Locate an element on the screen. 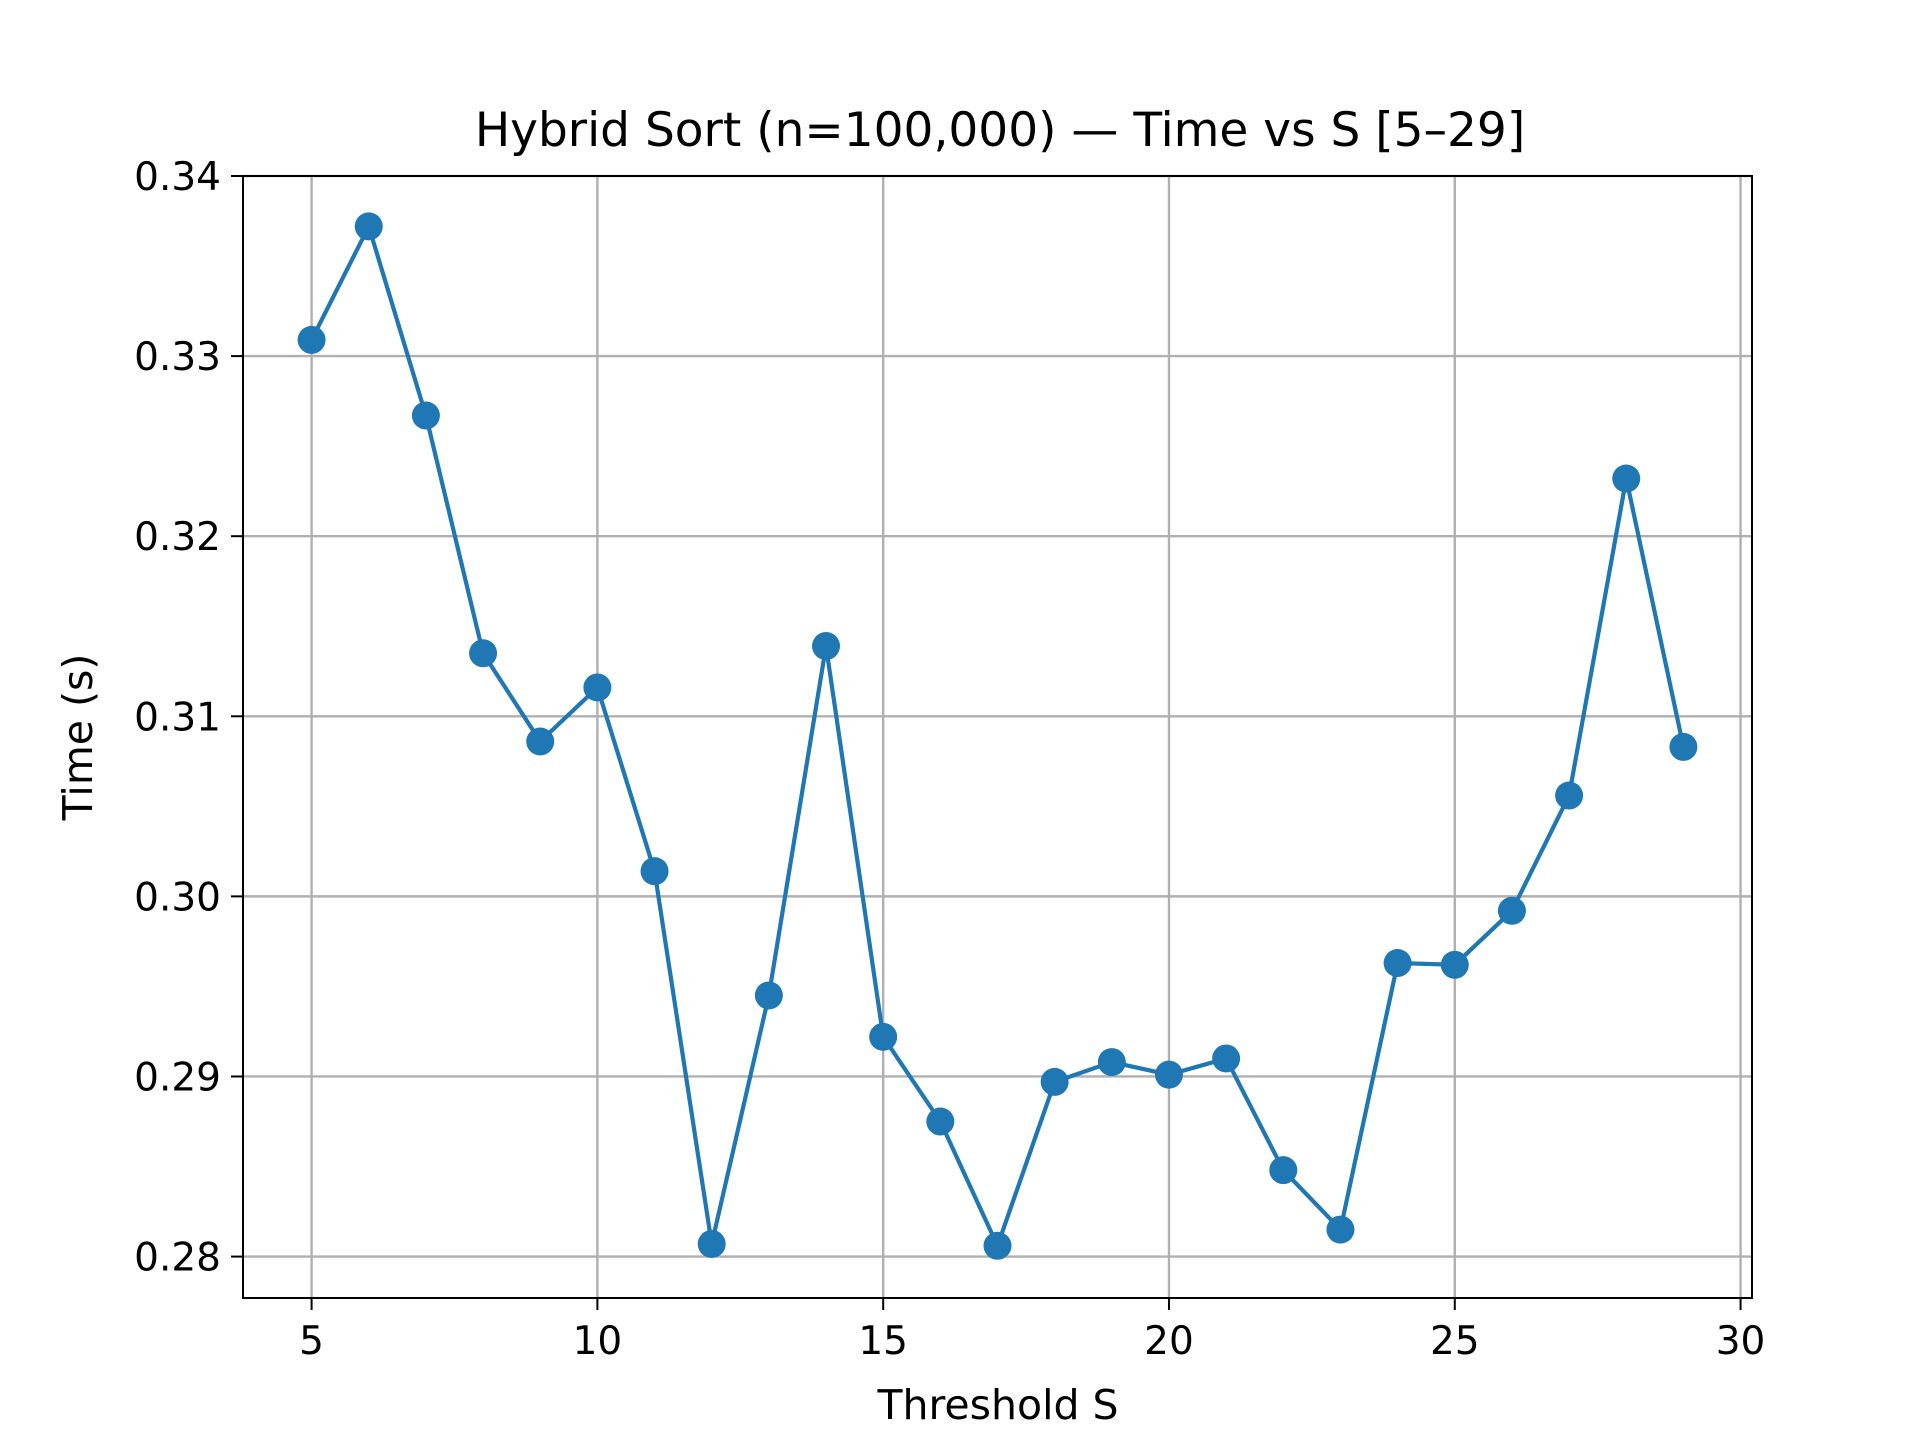 This screenshot has height=1440, width=1920. x-axis-title: Threshold S is located at coordinates (997, 1405).